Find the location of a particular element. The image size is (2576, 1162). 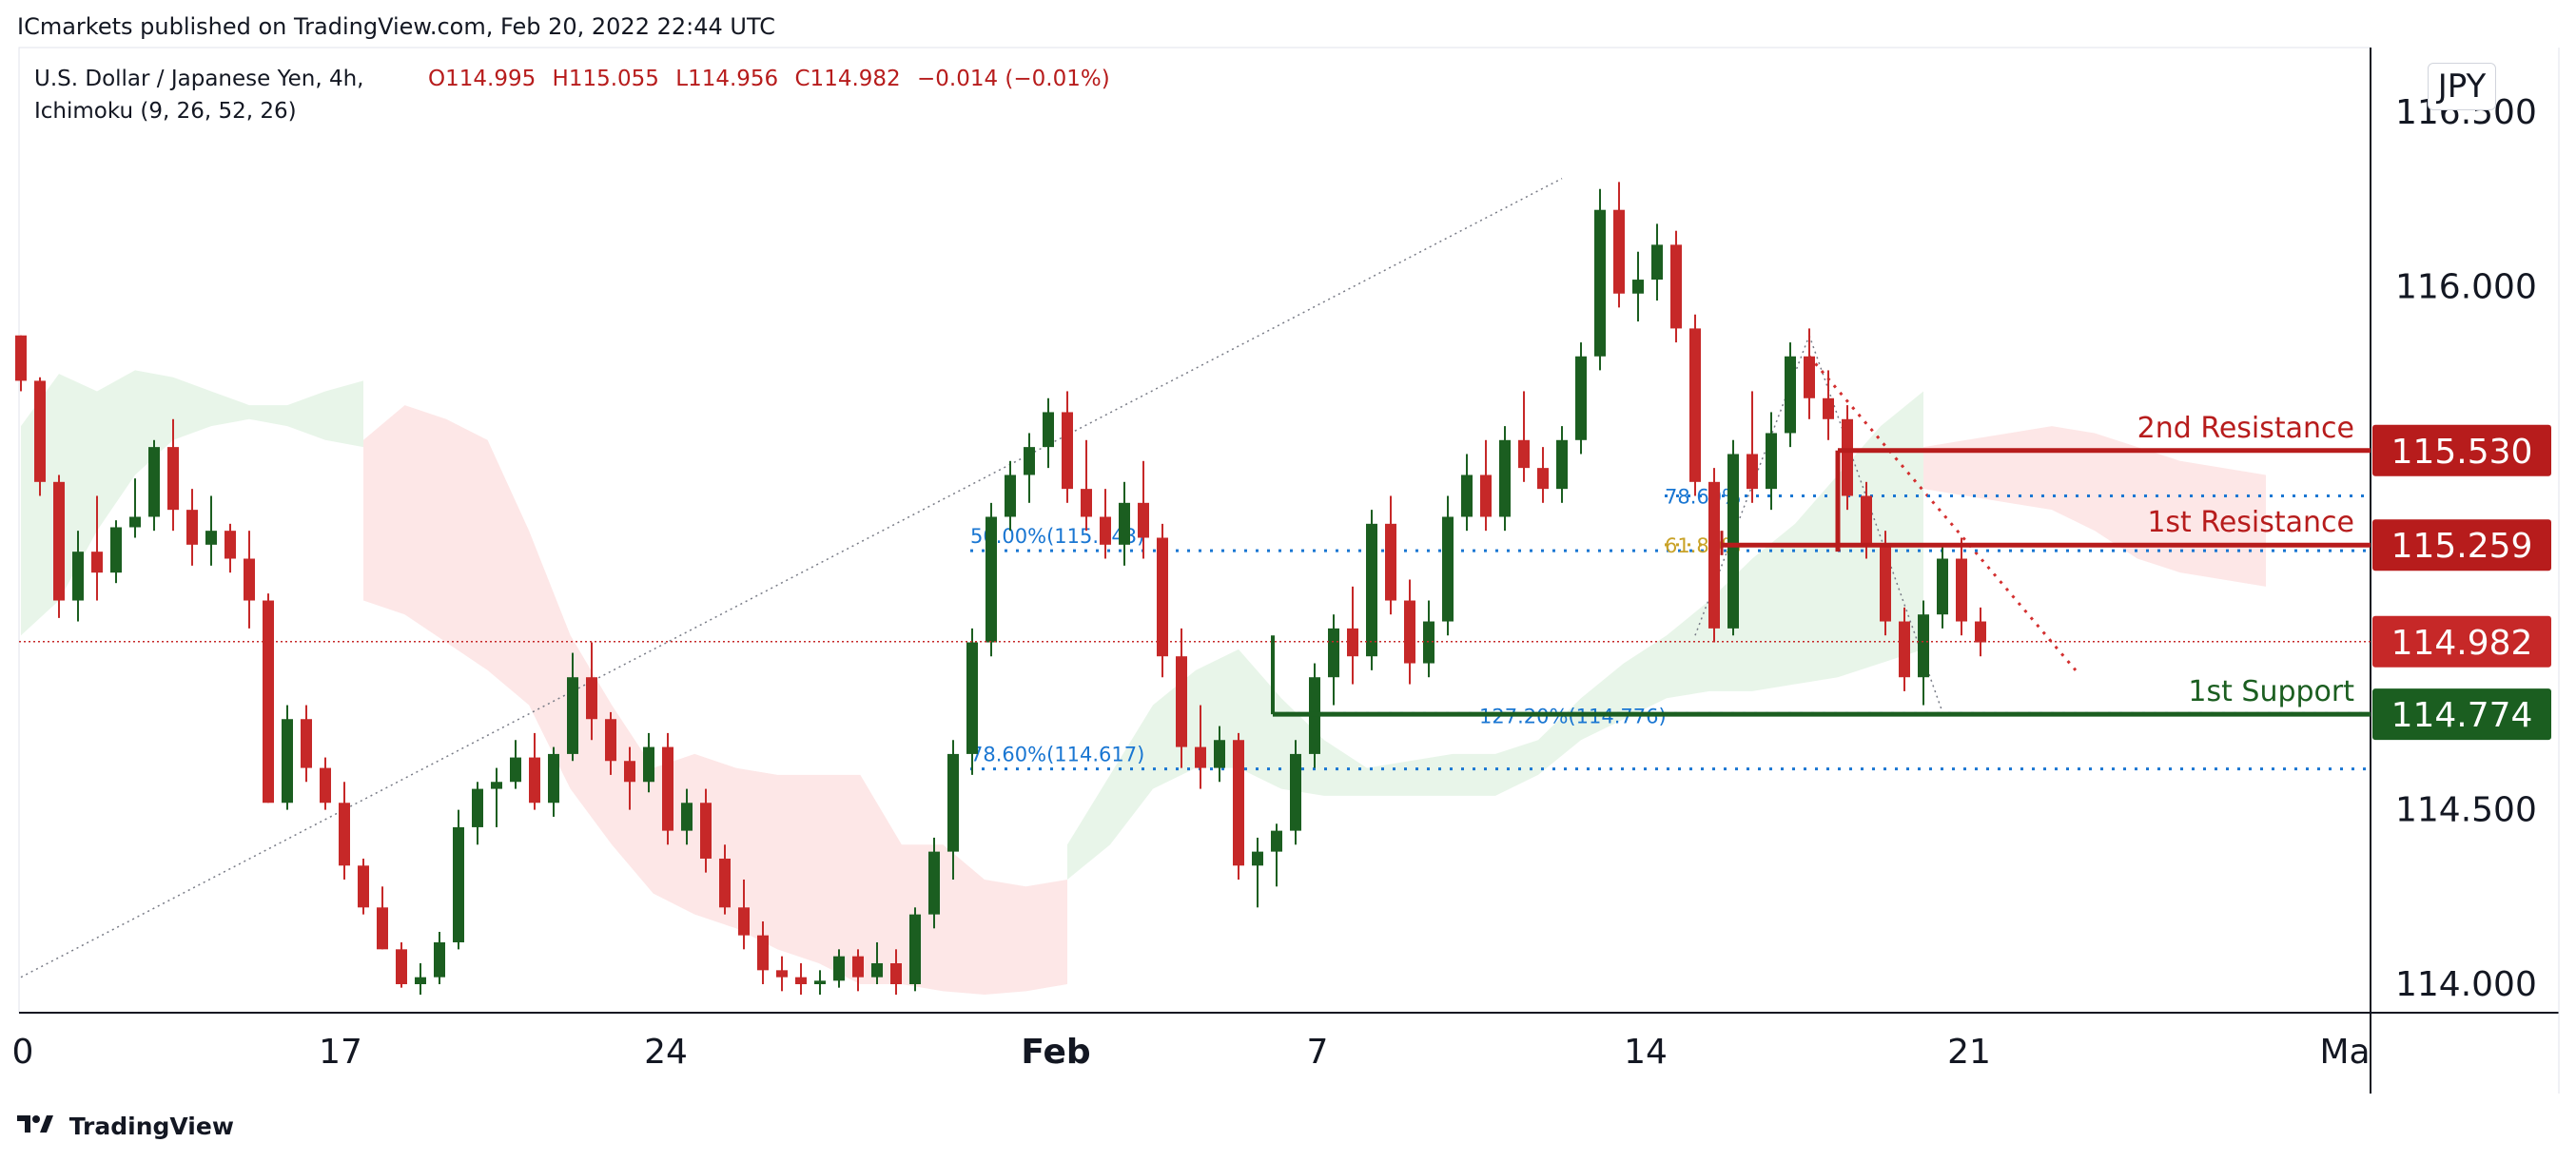

indicator-label: Ichimoku (9, 26, 52, 26) is located at coordinates (166, 111).